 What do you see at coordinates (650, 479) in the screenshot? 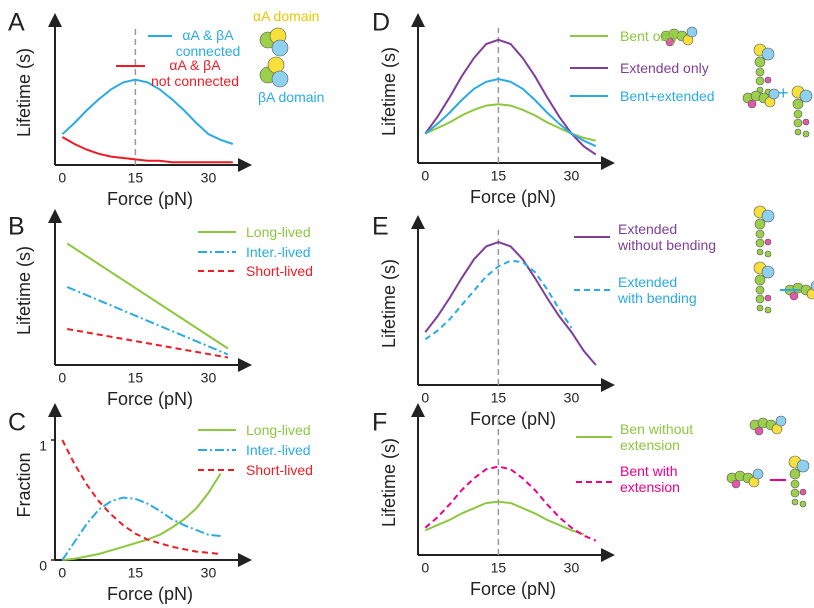
I see `legend-label: Bent with extension` at bounding box center [650, 479].